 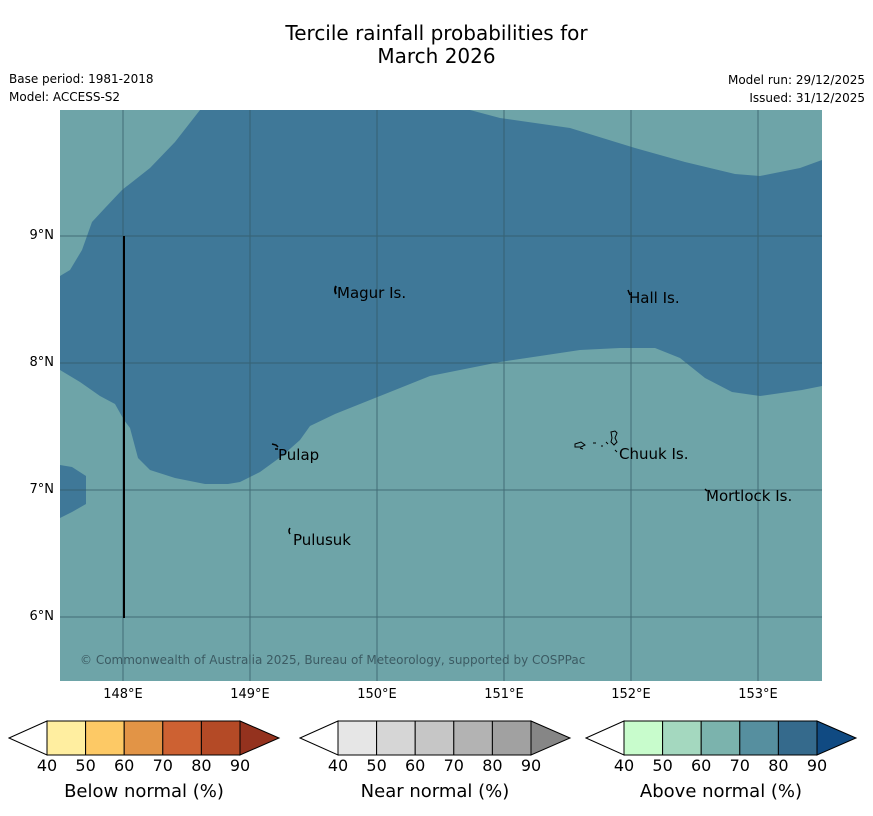 I want to click on lon-label-151: 151°E, so click(x=504, y=694).